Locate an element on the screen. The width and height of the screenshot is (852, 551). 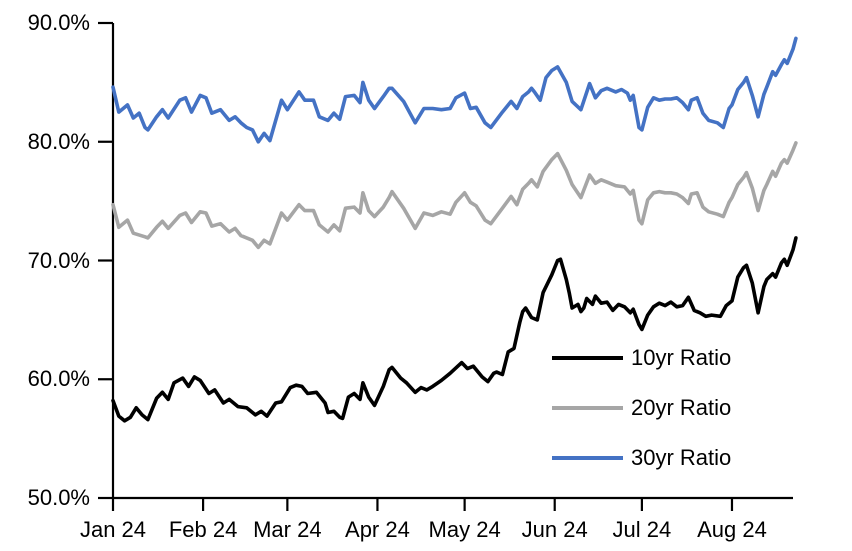
legend-item-20yr-ratio: 20yr Ratio is located at coordinates (641, 408).